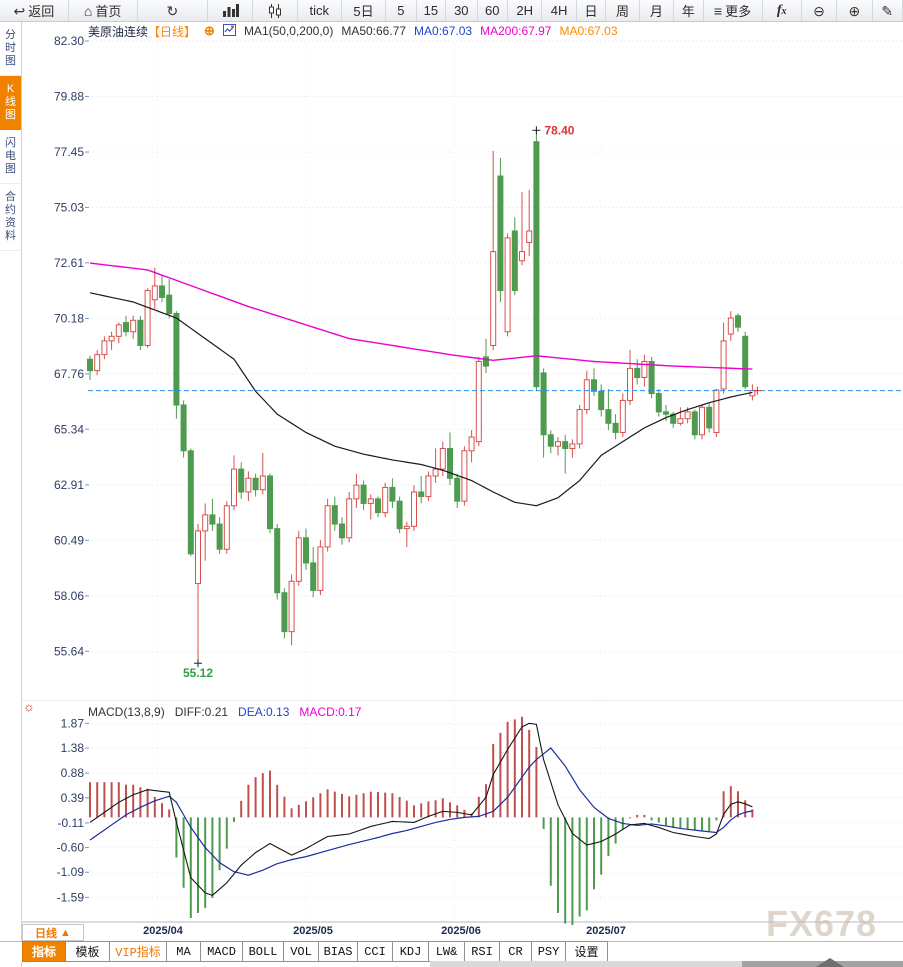  What do you see at coordinates (69, 207) in the screenshot?
I see `svg-text: 75.03` at bounding box center [69, 207].